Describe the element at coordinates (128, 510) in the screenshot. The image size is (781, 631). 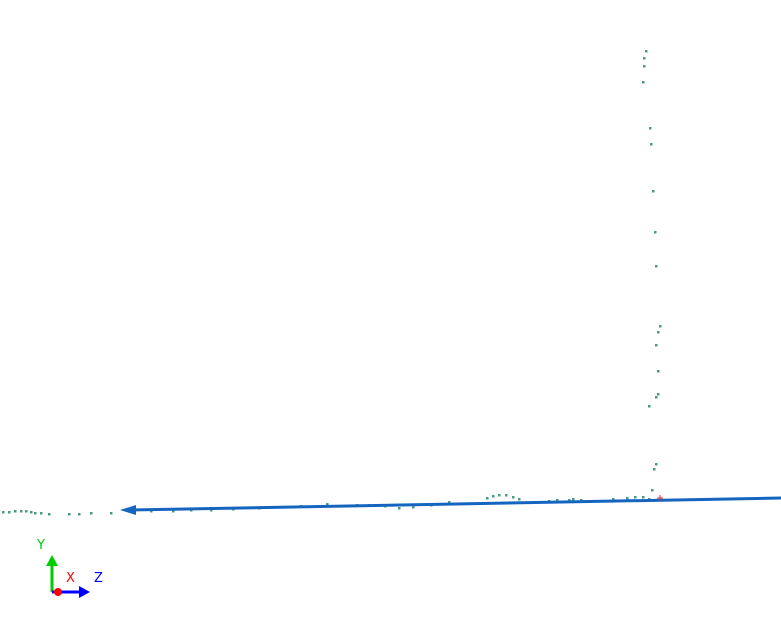
I see `fitted-line-arrowhead` at that location.